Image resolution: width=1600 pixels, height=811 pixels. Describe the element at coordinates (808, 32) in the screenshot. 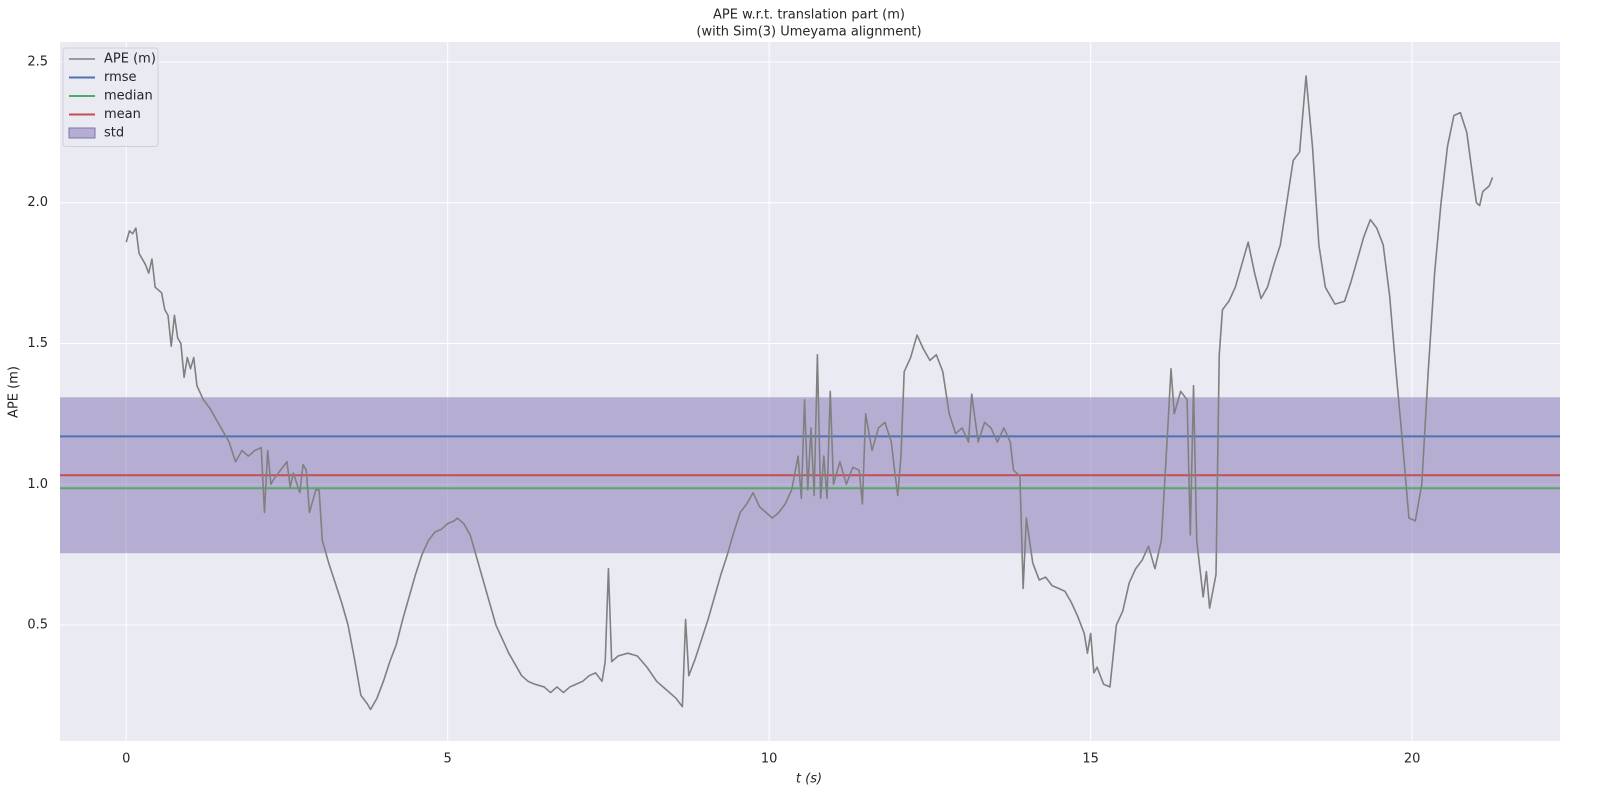

I see `chart-subtitle: (with Sim(3) Umeyama alignment)` at that location.